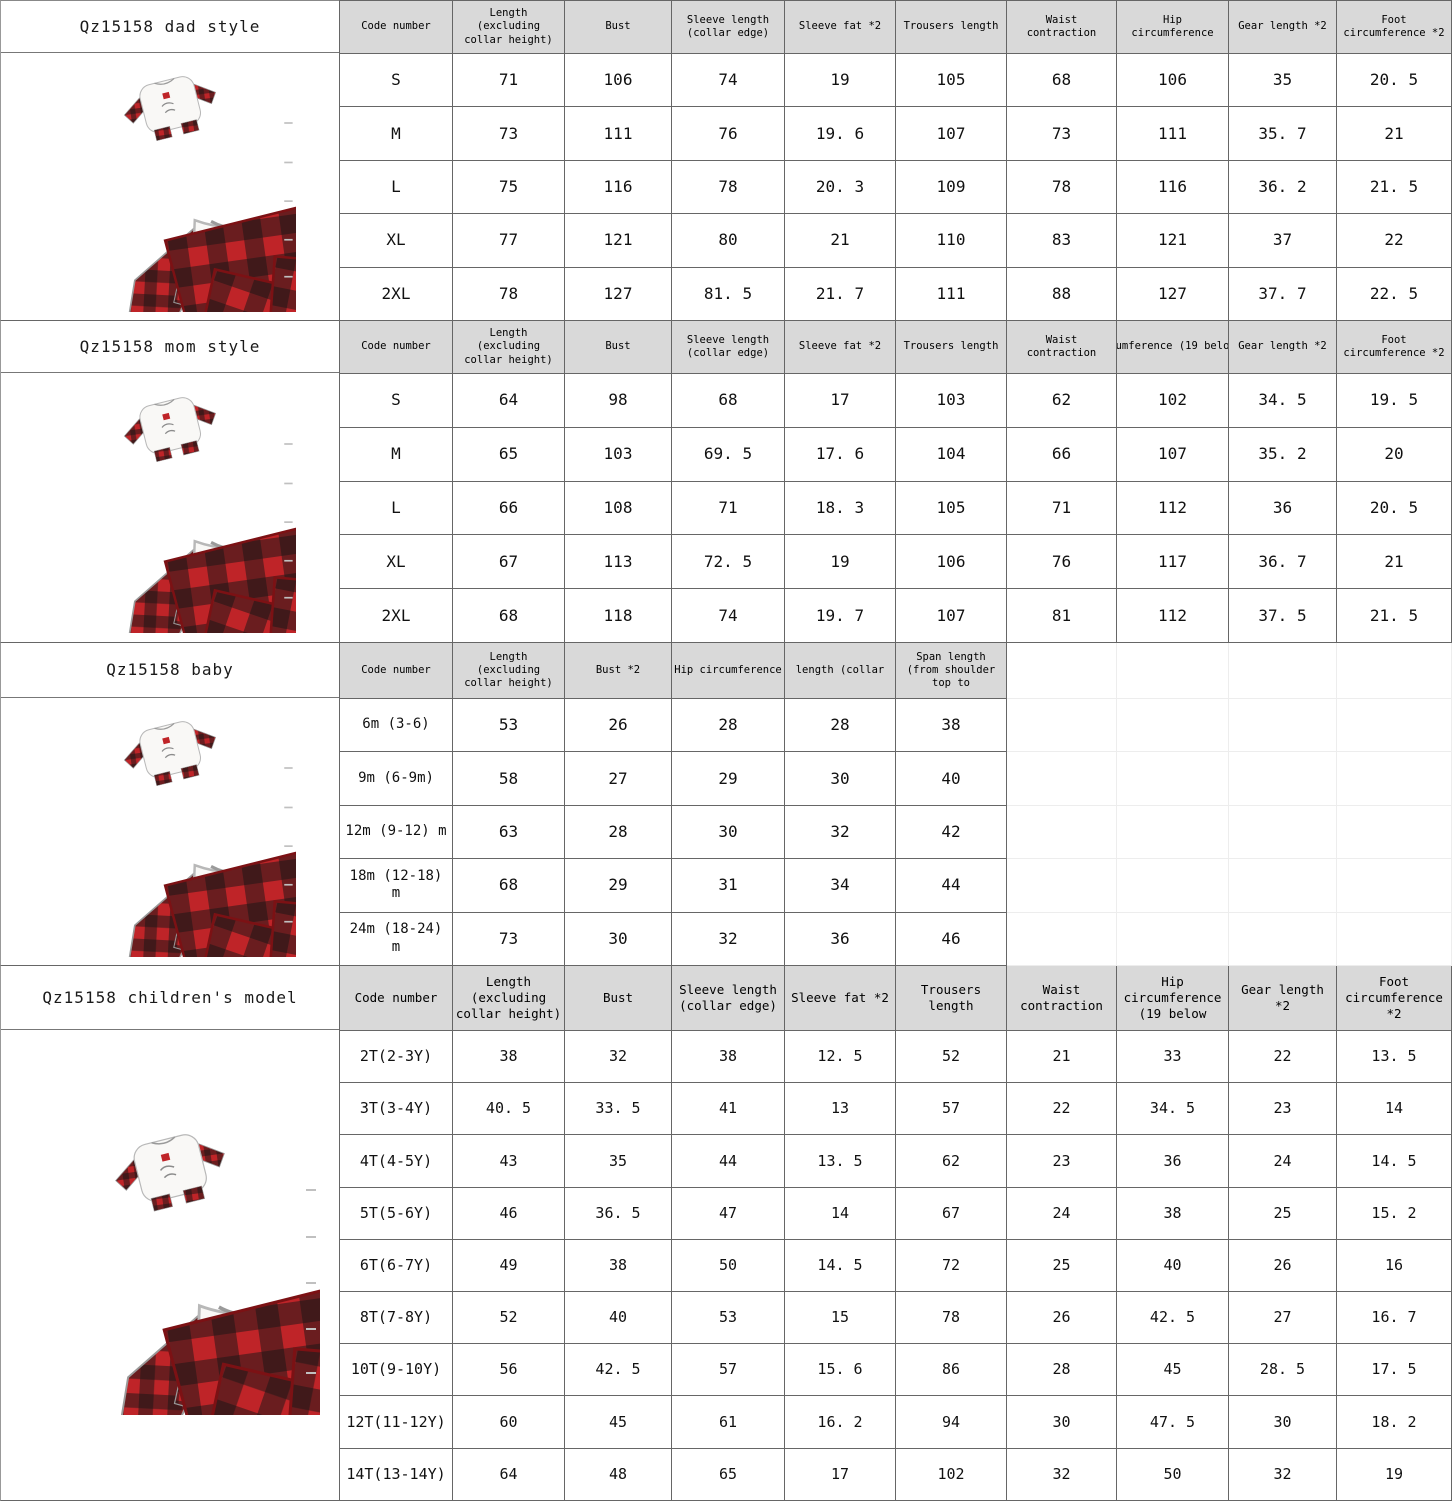  Describe the element at coordinates (618, 1109) in the screenshot. I see `size-value-cell: 33. 5` at that location.